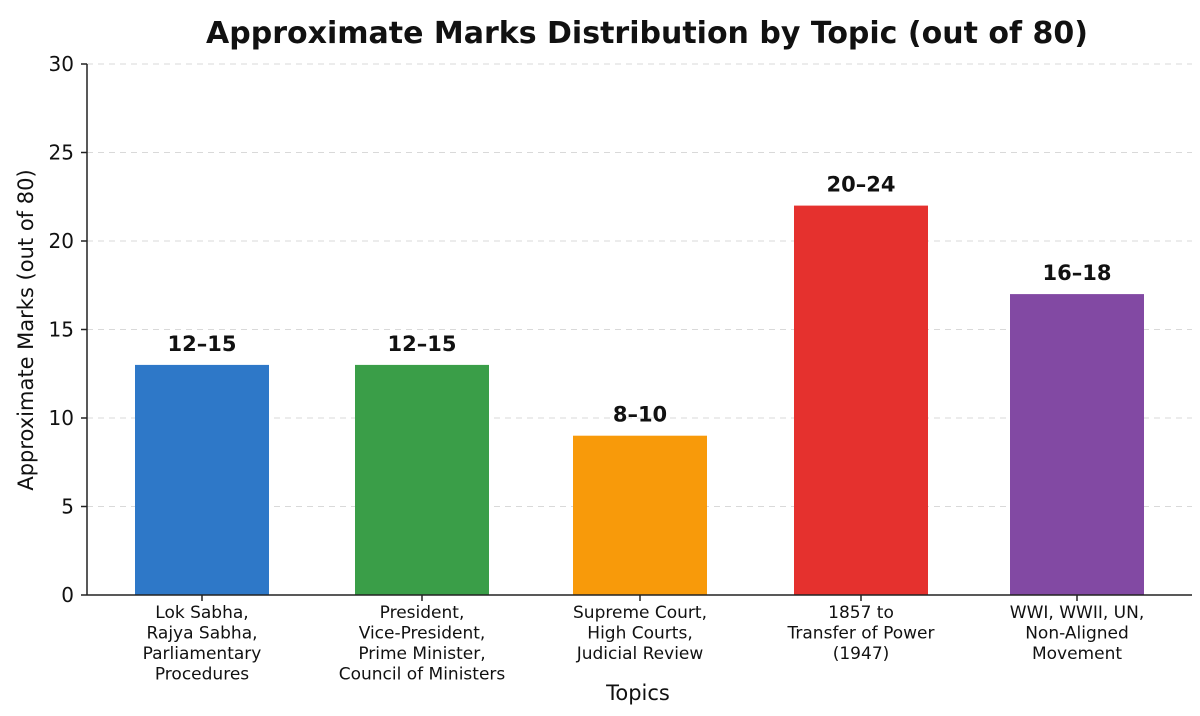  Describe the element at coordinates (1077, 273) in the screenshot. I see `data-label-5: 16–18` at that location.